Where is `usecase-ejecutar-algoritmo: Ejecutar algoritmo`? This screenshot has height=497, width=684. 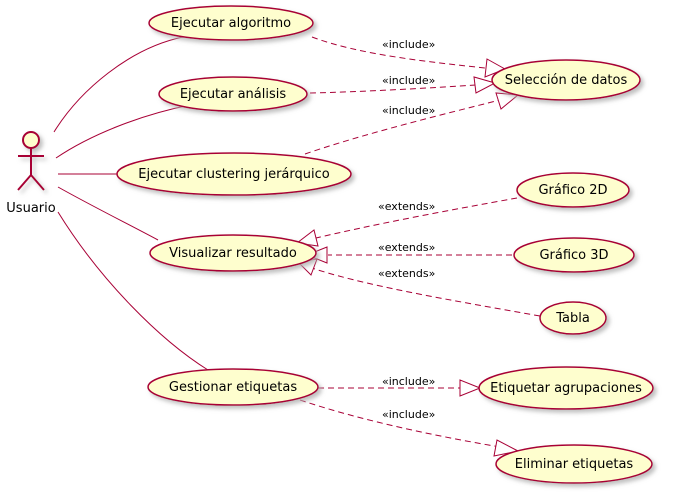 usecase-ejecutar-algoritmo: Ejecutar algoritmo is located at coordinates (231, 23).